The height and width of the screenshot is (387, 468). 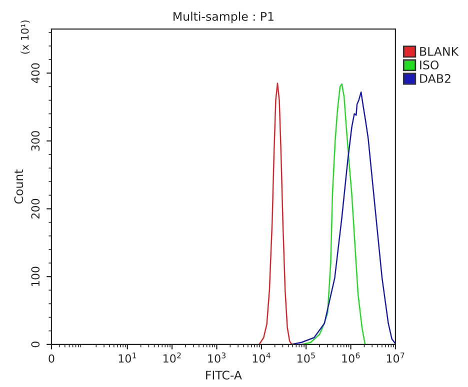 I want to click on text: (x 10¹), so click(x=25, y=37).